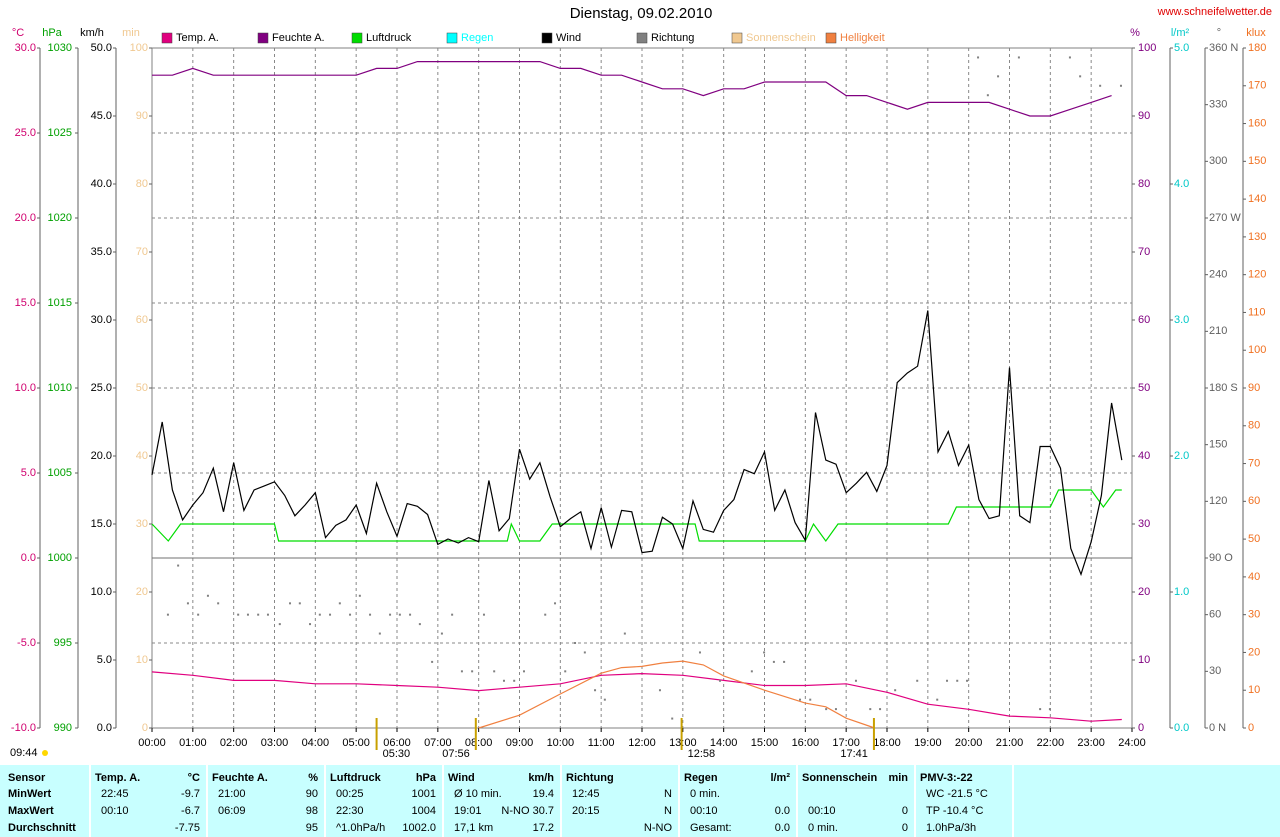 The width and height of the screenshot is (1280, 837). I want to click on table-cell: 1.0hPa/3h, so click(951, 828).